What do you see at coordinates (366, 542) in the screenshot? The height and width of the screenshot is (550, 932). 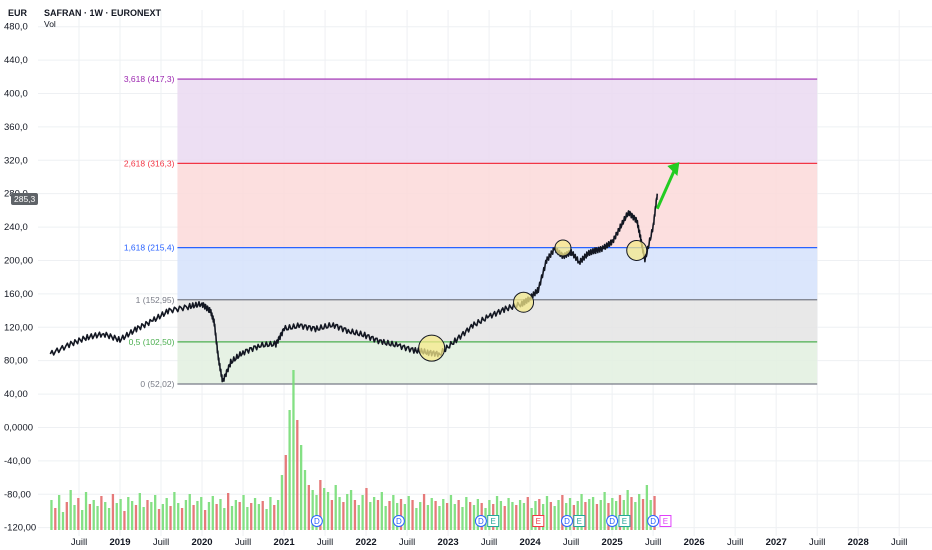 I see `x-tick-label: 2022` at bounding box center [366, 542].